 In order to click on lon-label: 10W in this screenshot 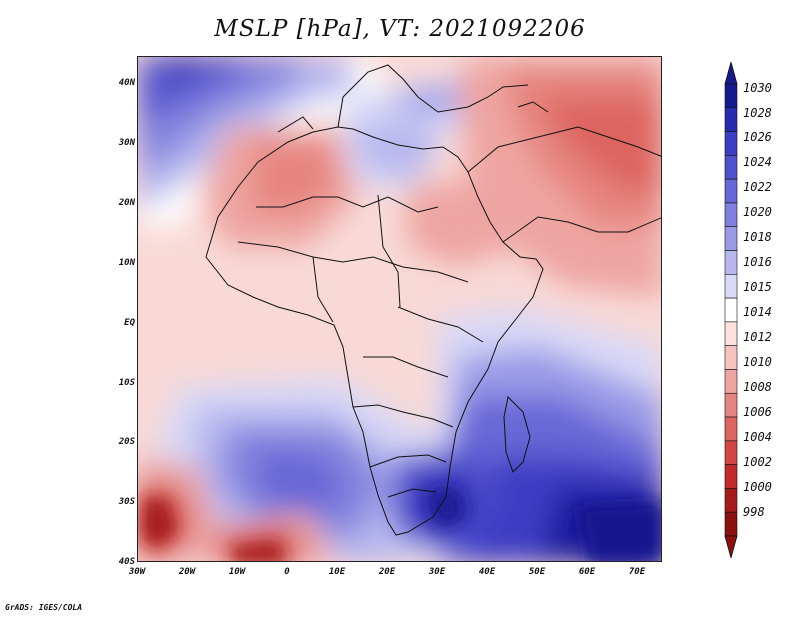, I will do `click(237, 572)`.